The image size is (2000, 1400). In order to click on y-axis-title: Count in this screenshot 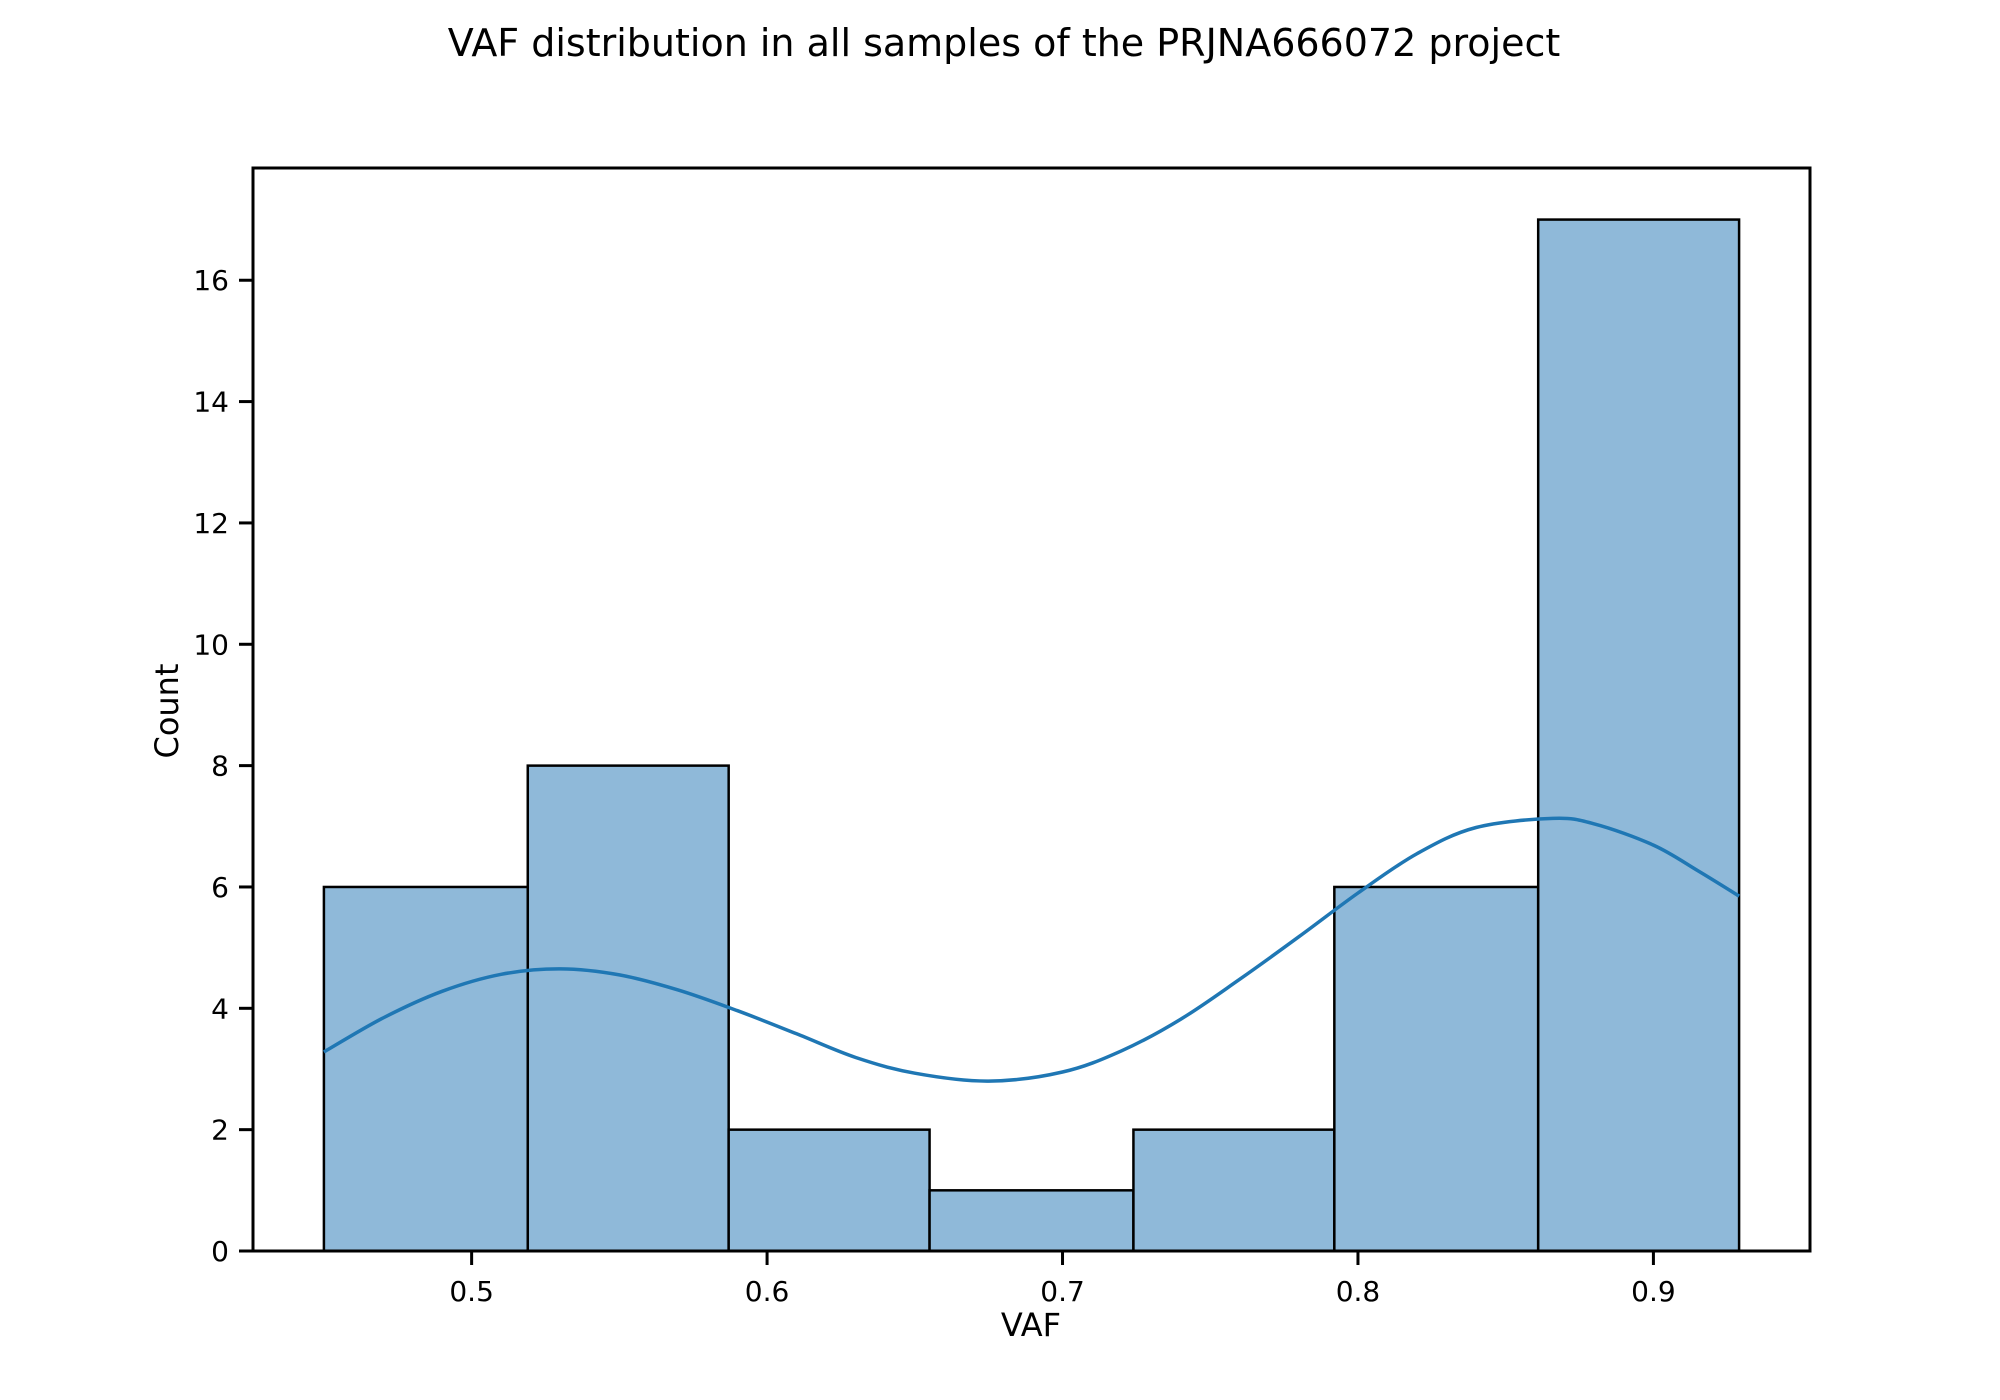, I will do `click(167, 710)`.